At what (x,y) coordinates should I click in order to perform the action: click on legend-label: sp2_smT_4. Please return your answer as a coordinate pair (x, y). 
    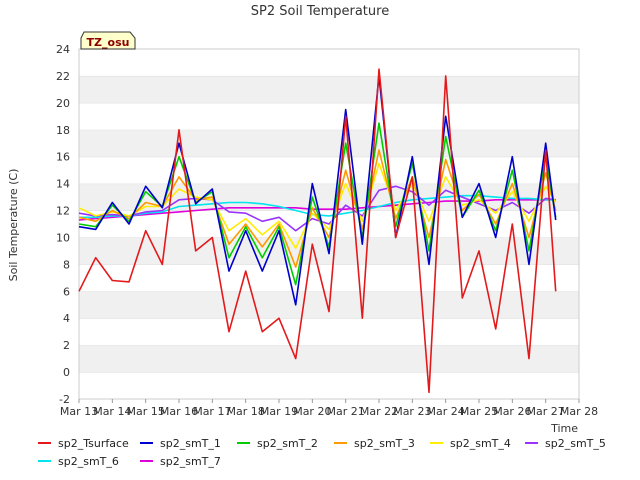
    Looking at the image, I should click on (480, 443).